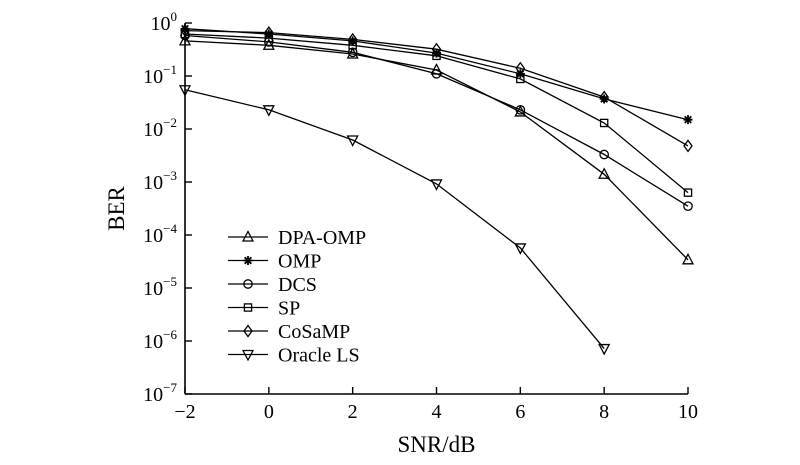 The width and height of the screenshot is (800, 465). I want to click on legend-label: DPA-OMP, so click(322, 238).